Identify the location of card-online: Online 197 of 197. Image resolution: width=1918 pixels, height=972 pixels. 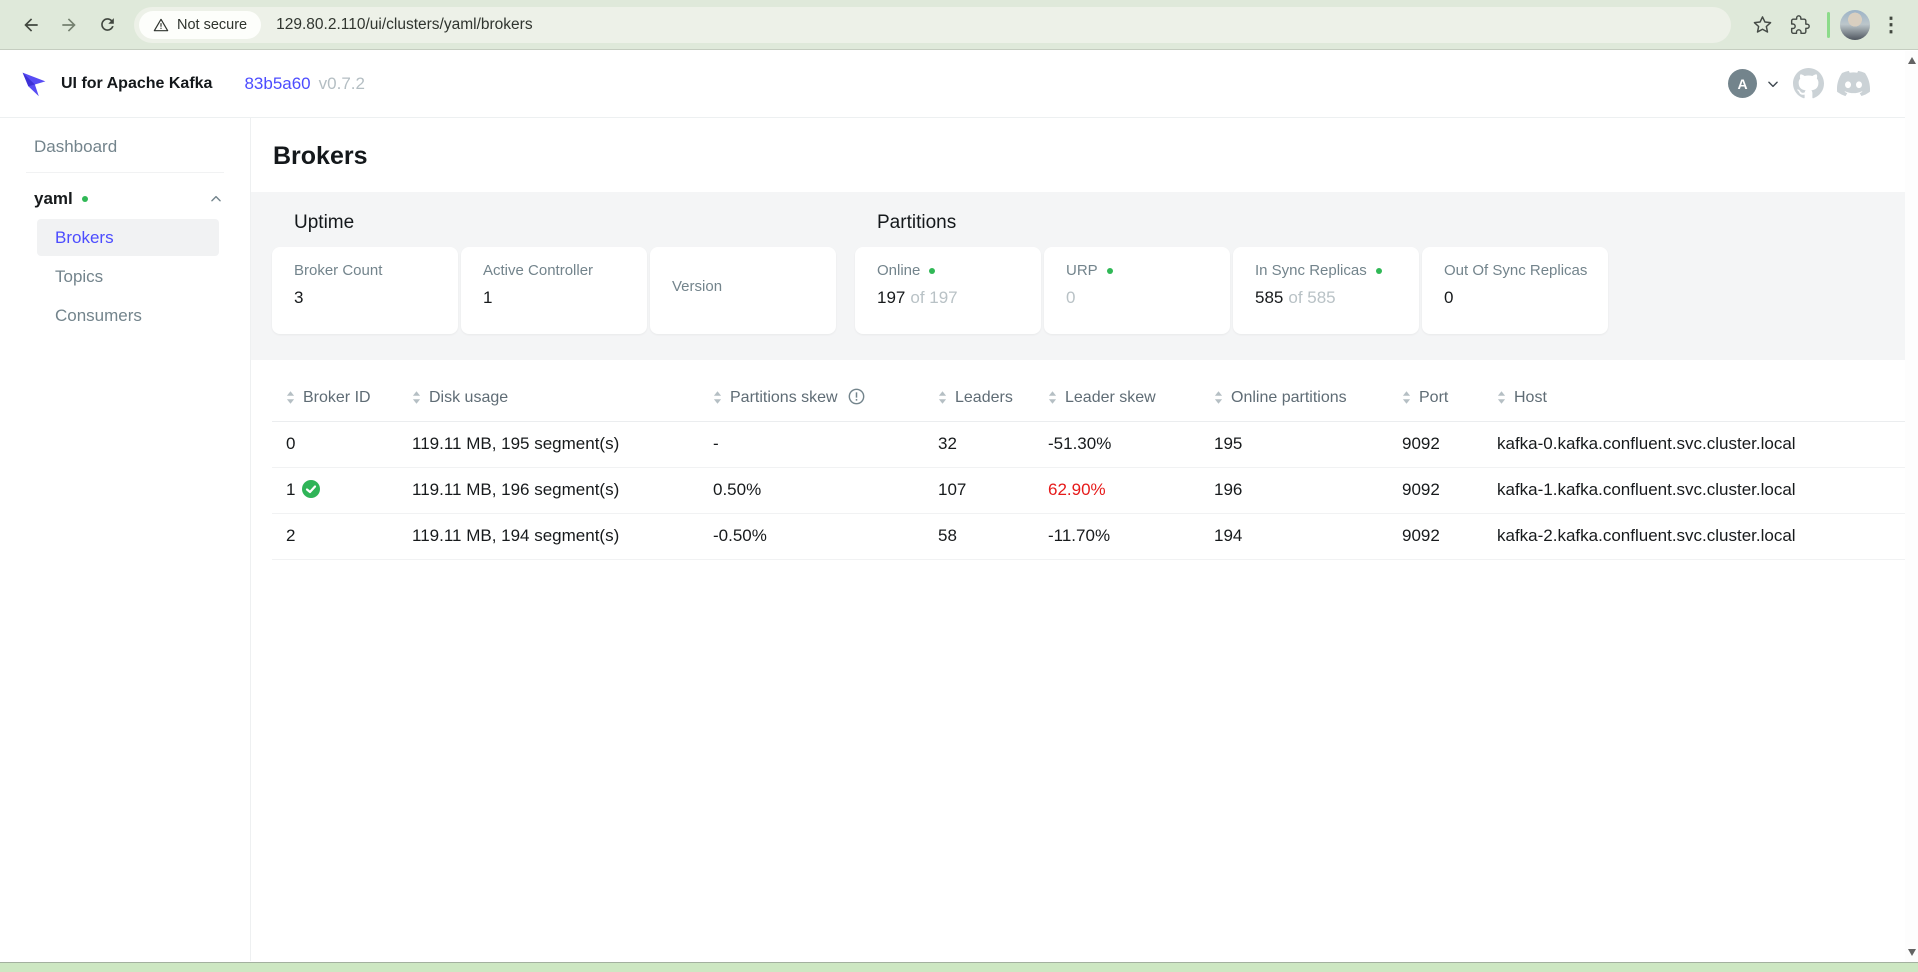
(948, 290).